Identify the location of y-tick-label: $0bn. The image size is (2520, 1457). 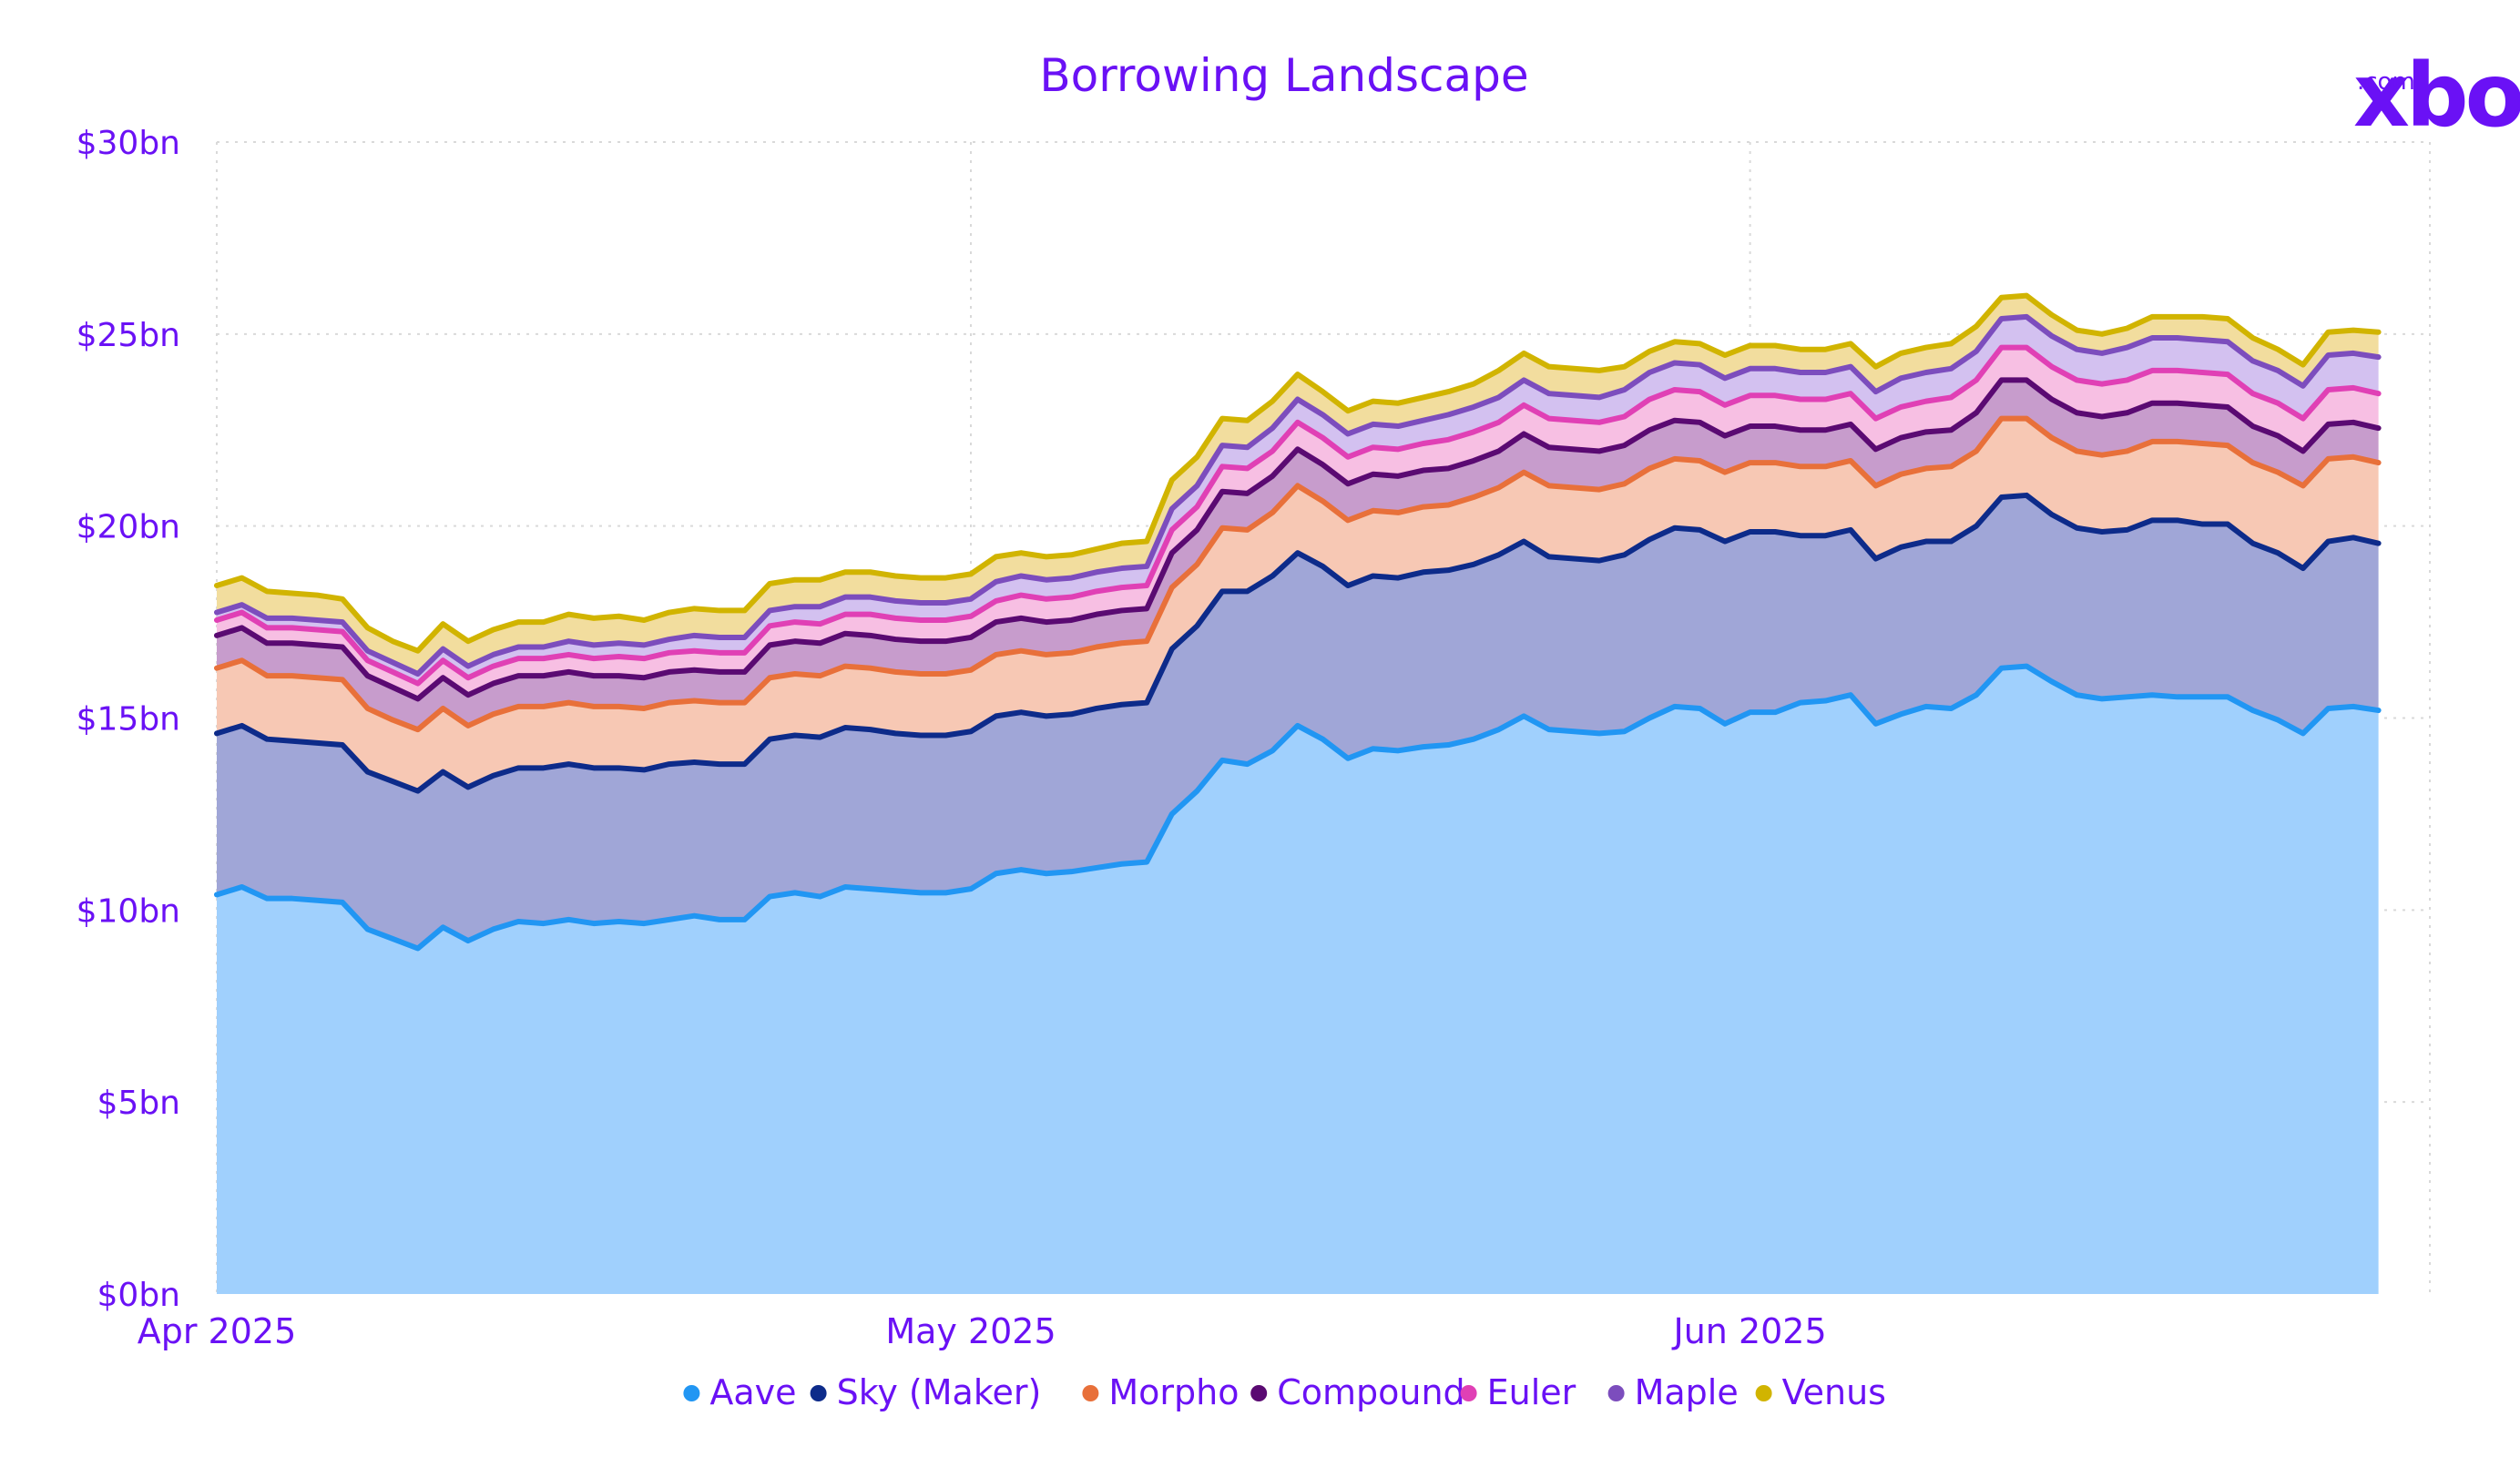
(138, 1295).